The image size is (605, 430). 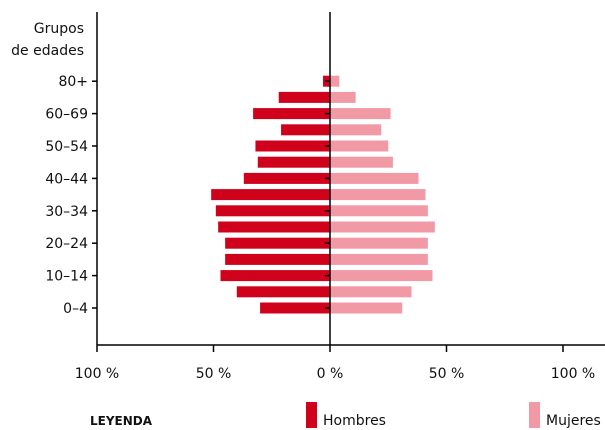 I want to click on legend-label-hombres: Hombres, so click(x=354, y=421).